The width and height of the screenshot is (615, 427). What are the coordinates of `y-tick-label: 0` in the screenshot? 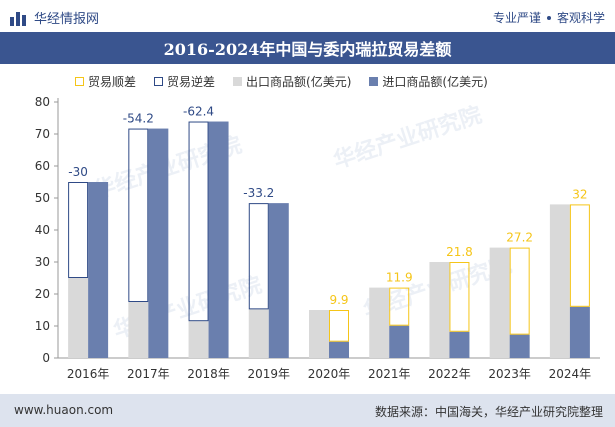 It's located at (46, 358).